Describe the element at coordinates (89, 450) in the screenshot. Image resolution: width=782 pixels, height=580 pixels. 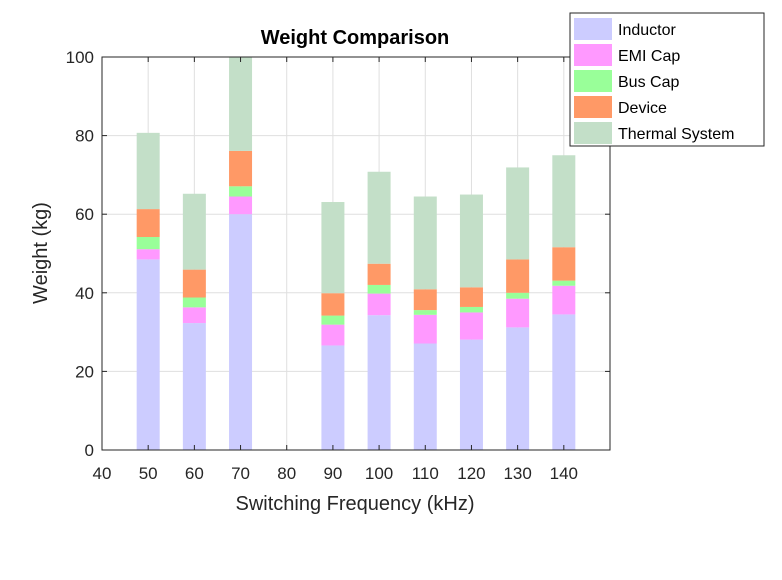
I see `y-tick-label: 0` at that location.